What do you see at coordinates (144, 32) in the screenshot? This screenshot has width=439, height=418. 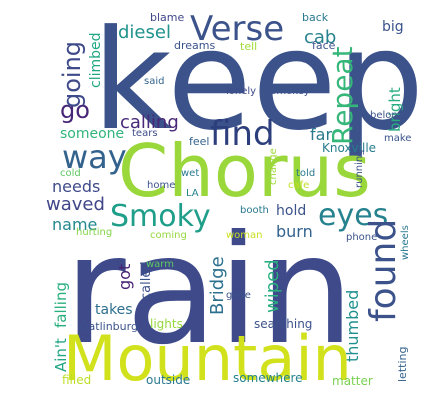 I see `word-diesel: diesel` at bounding box center [144, 32].